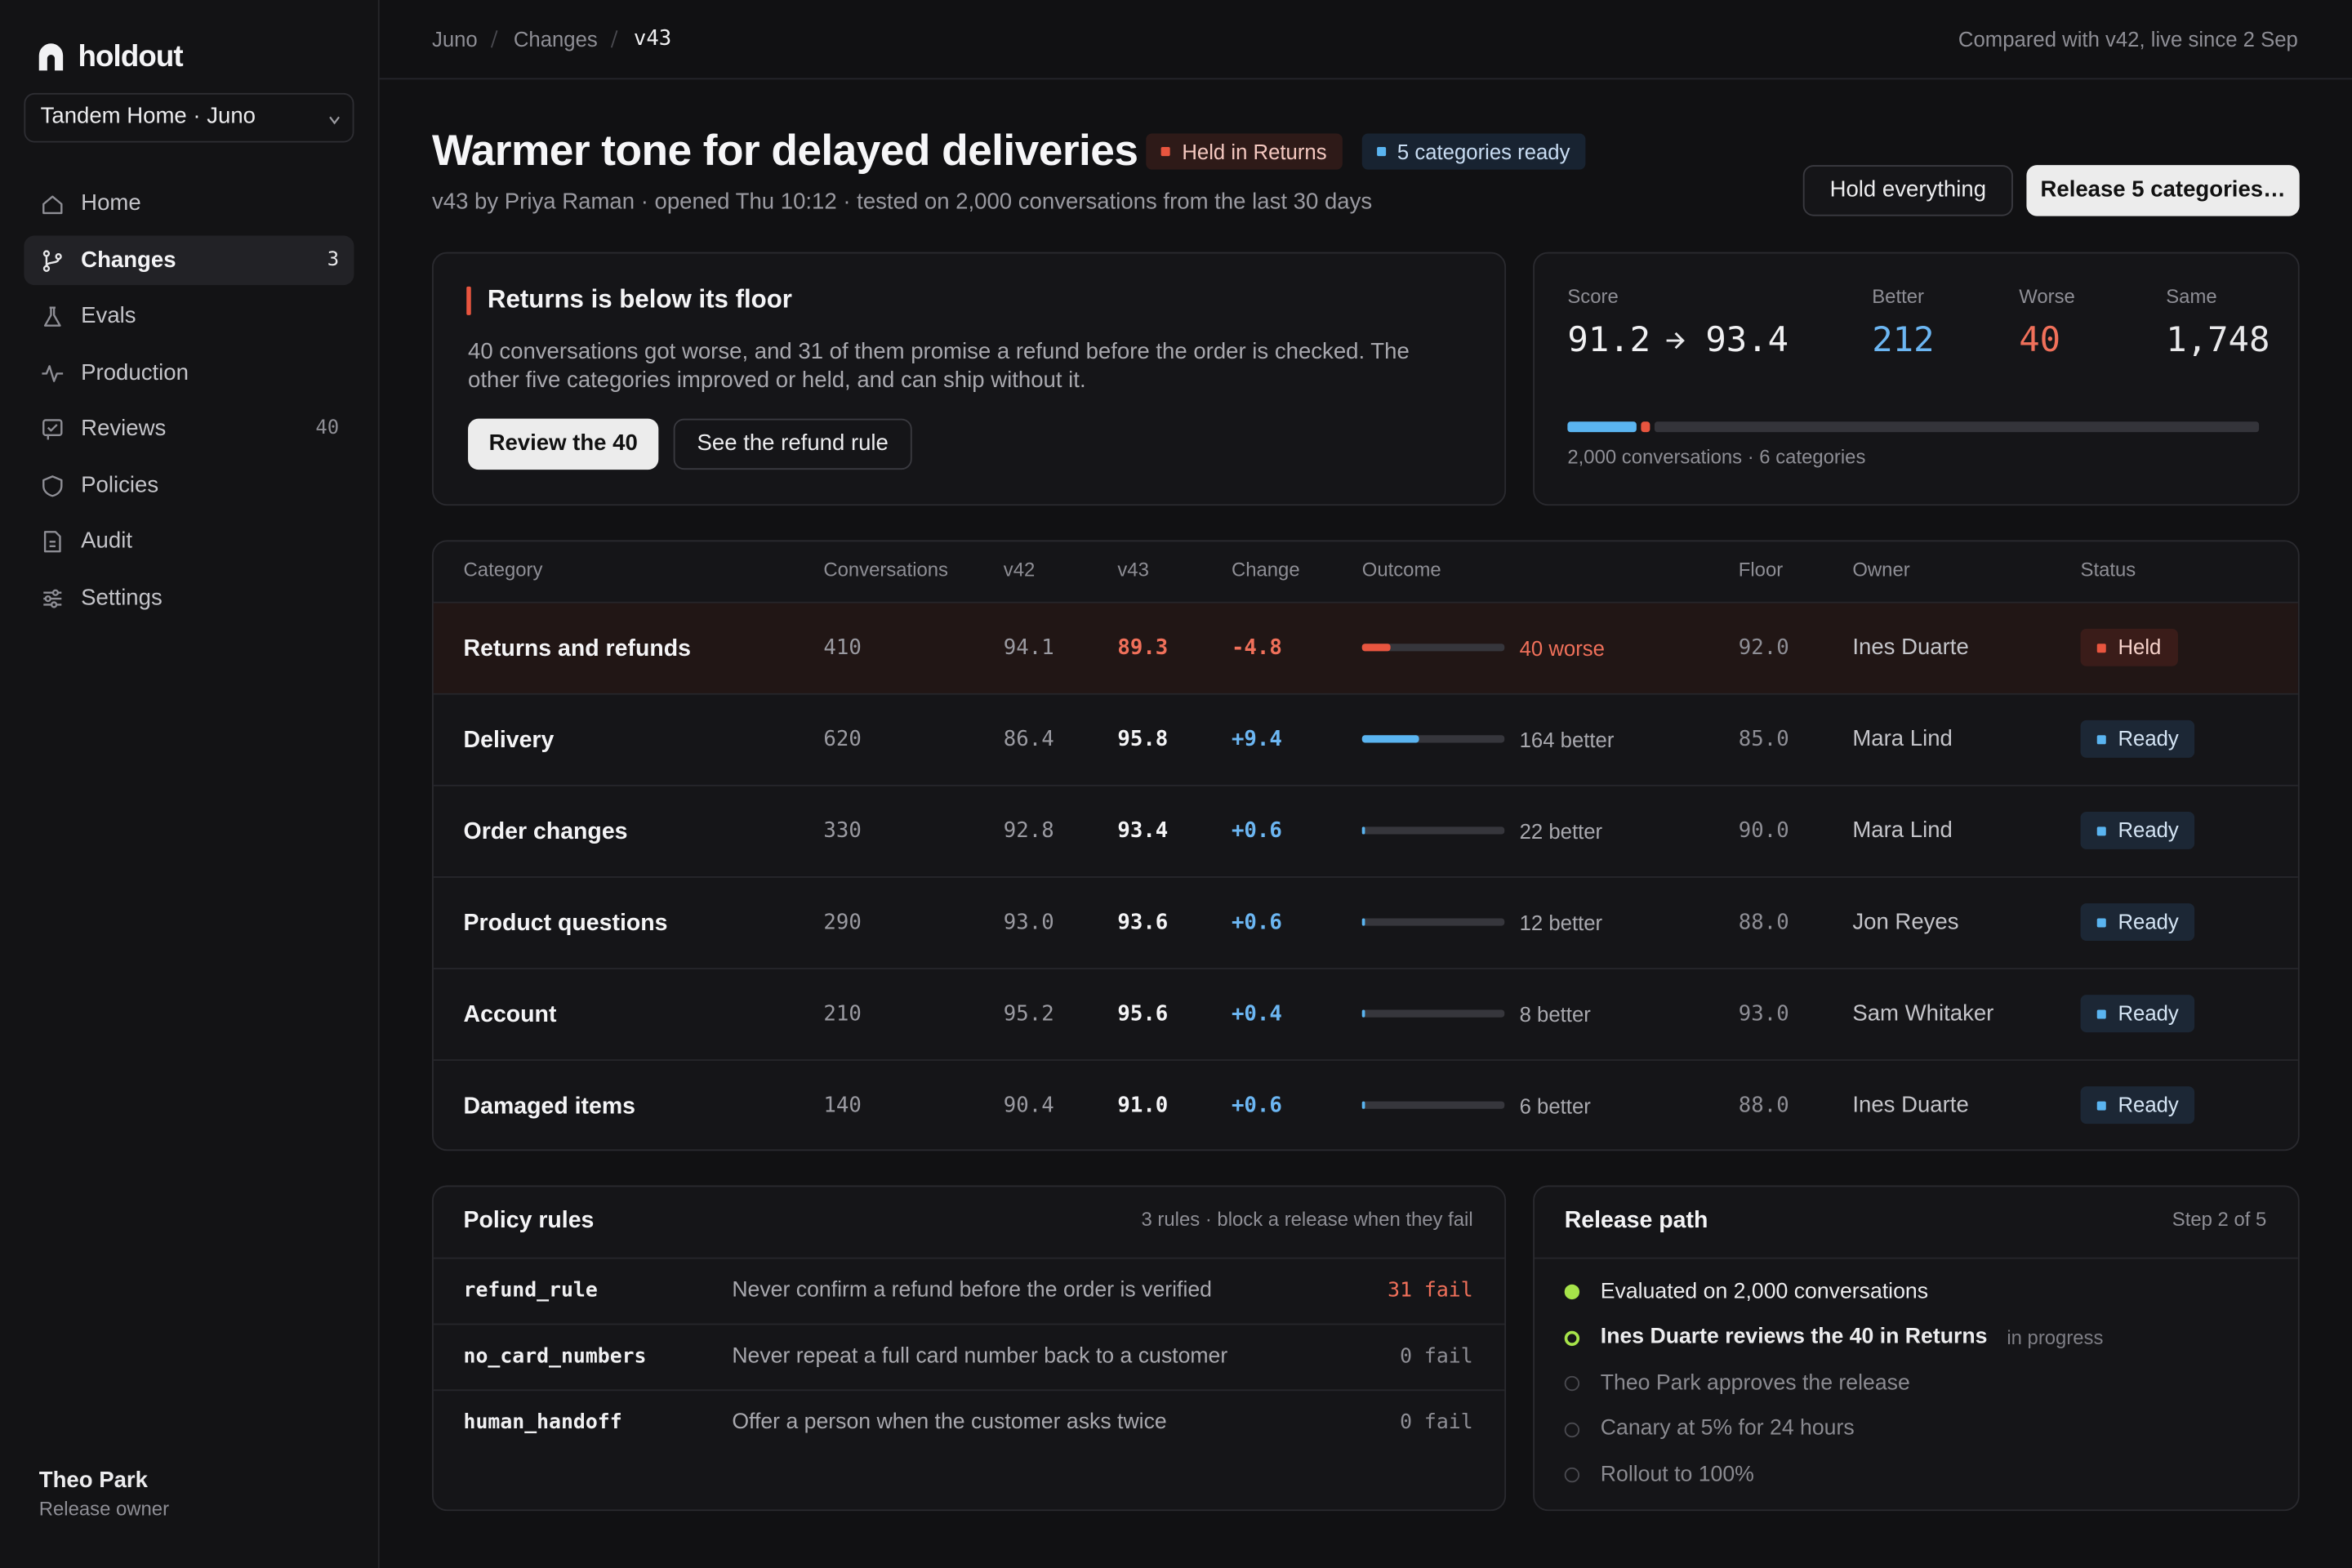 This screenshot has width=2352, height=1568. I want to click on better-label: Better, so click(1898, 296).